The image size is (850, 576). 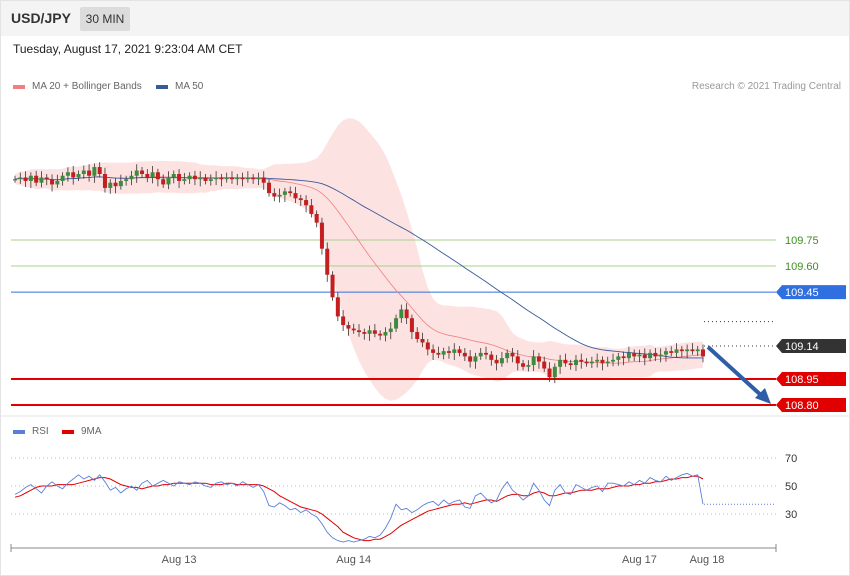 What do you see at coordinates (425, 18) in the screenshot?
I see `header-bar` at bounding box center [425, 18].